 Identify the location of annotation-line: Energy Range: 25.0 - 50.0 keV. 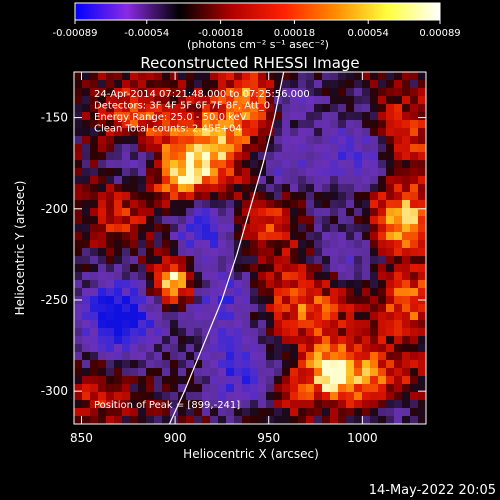
(170, 117).